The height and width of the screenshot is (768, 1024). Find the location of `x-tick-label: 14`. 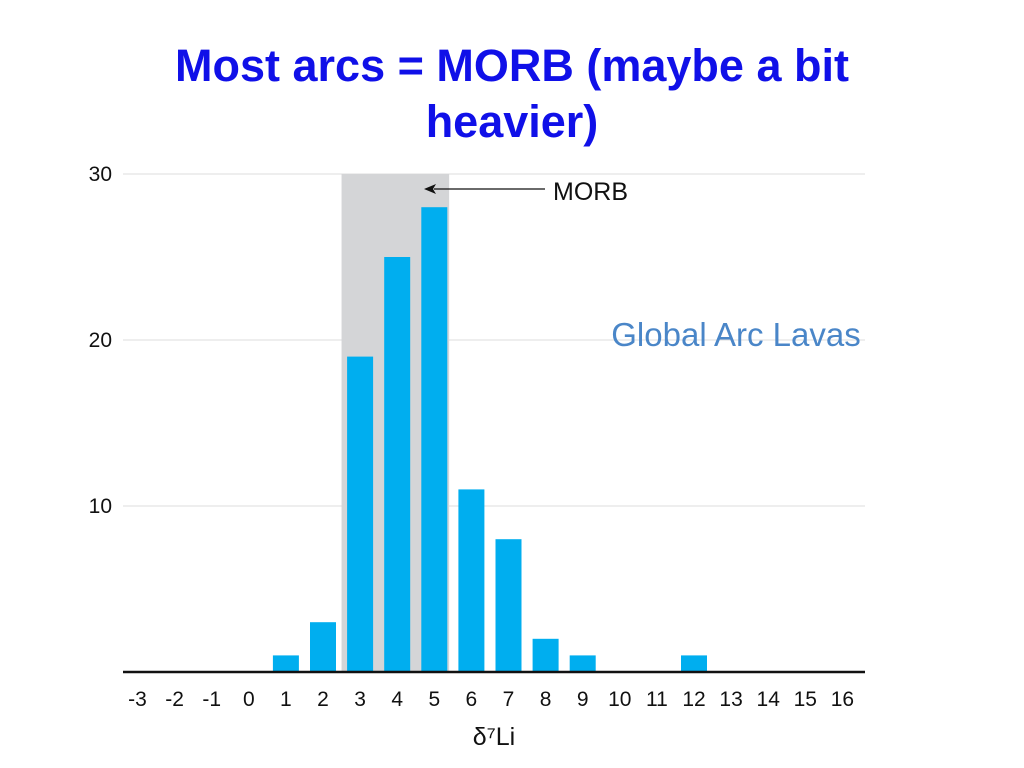

x-tick-label: 14 is located at coordinates (769, 699).